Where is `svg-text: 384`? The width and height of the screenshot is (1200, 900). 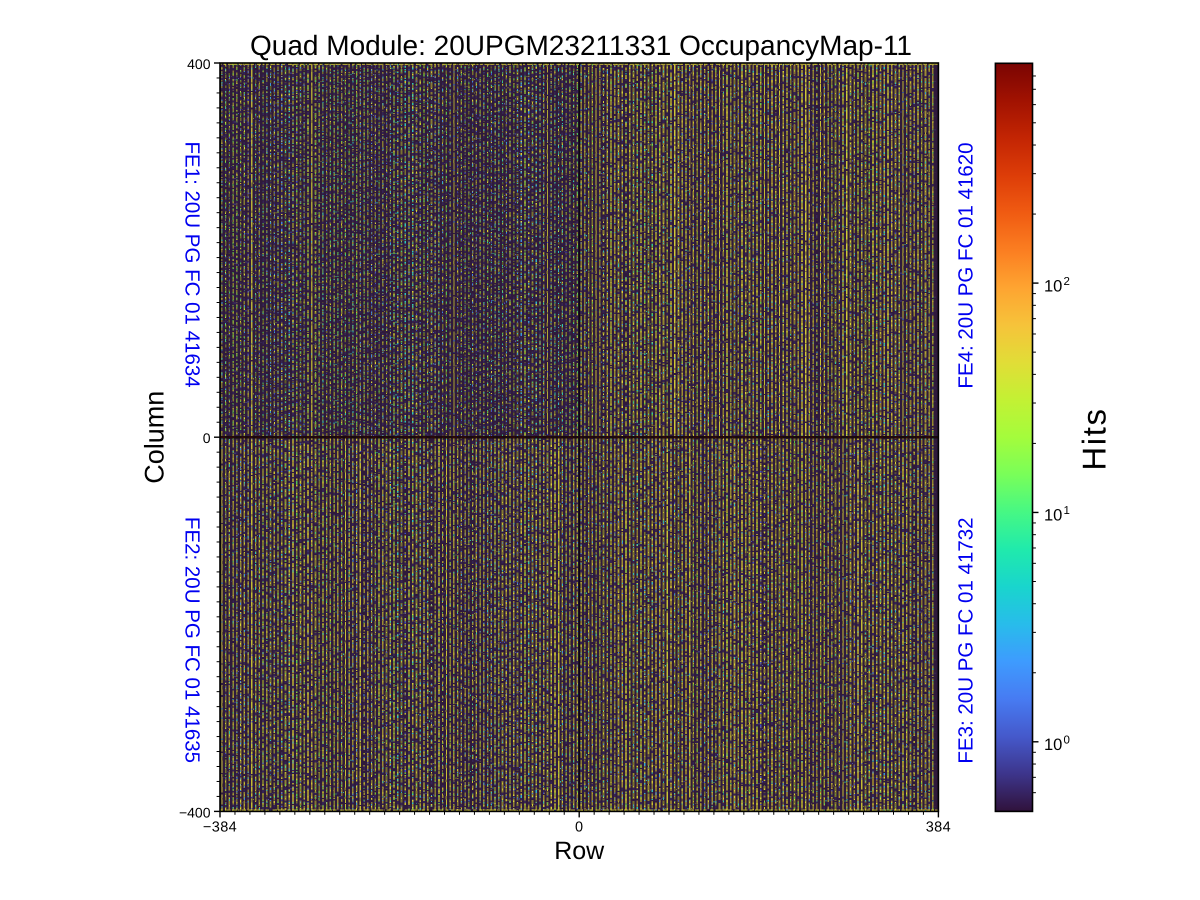 svg-text: 384 is located at coordinates (938, 828).